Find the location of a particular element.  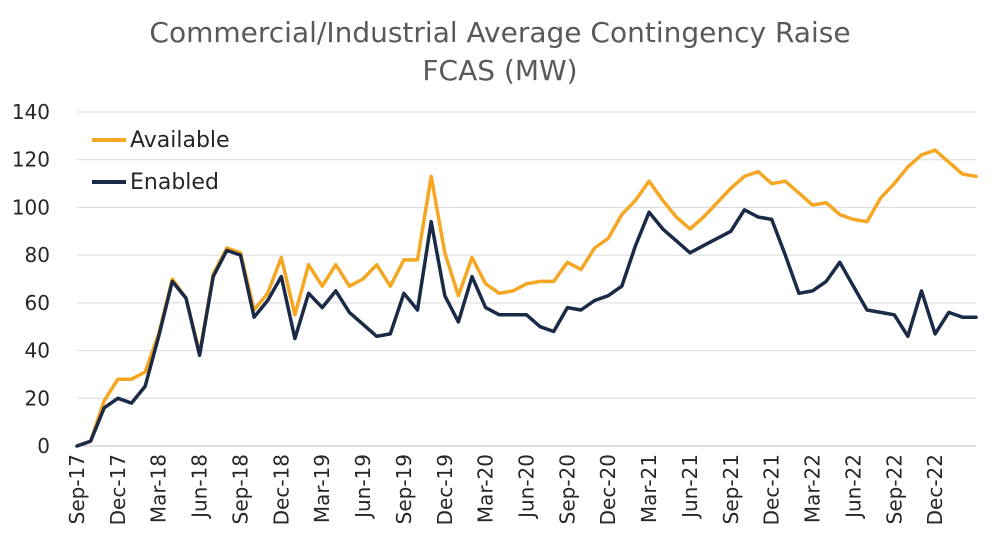

legend: Available Enabled is located at coordinates (161, 161).